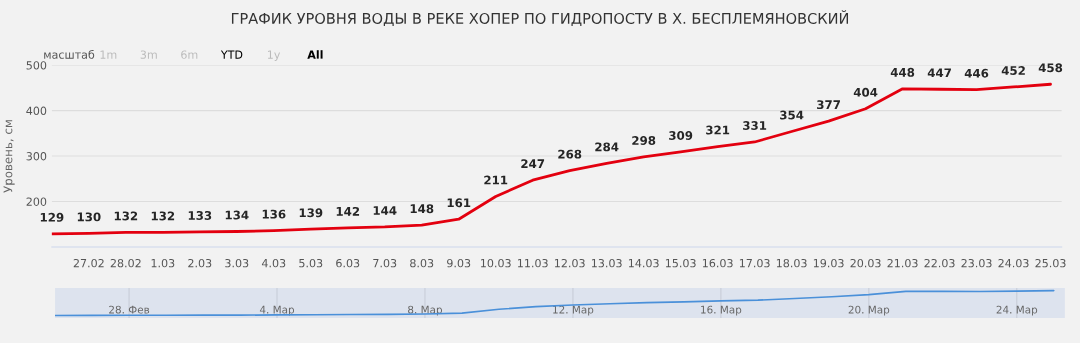  I want to click on text: All, so click(315, 54).